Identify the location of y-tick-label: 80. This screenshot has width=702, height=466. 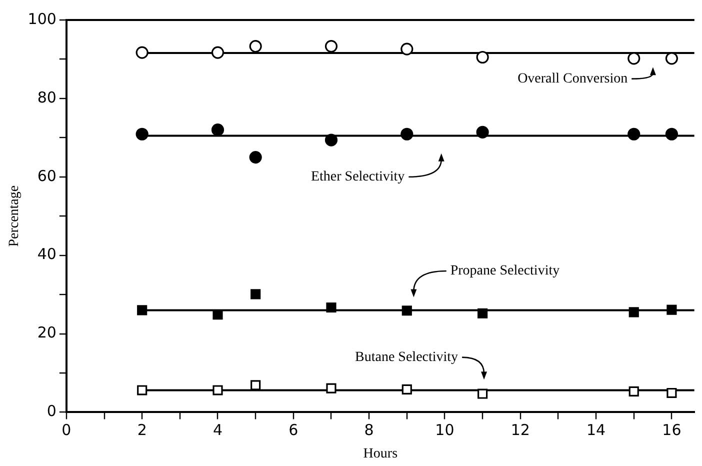
(46, 97).